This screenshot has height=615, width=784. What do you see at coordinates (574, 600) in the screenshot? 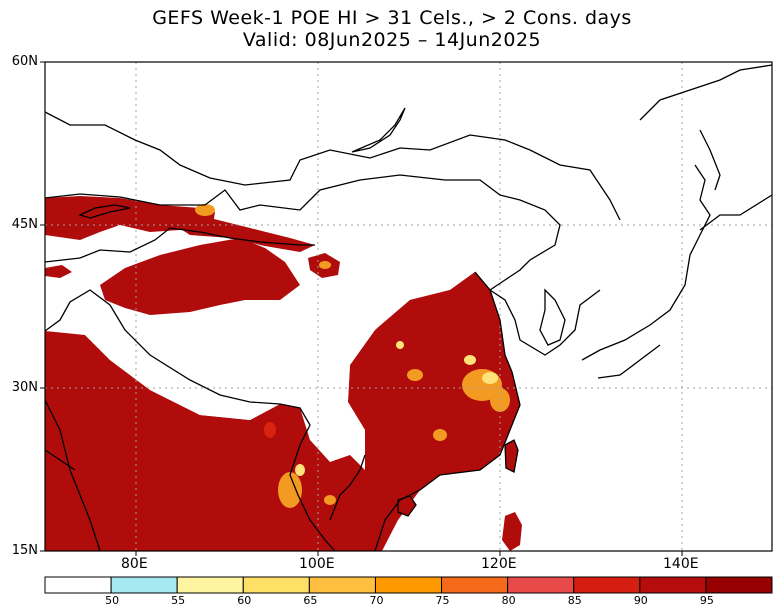
I see `colorbar-label: 85` at bounding box center [574, 600].